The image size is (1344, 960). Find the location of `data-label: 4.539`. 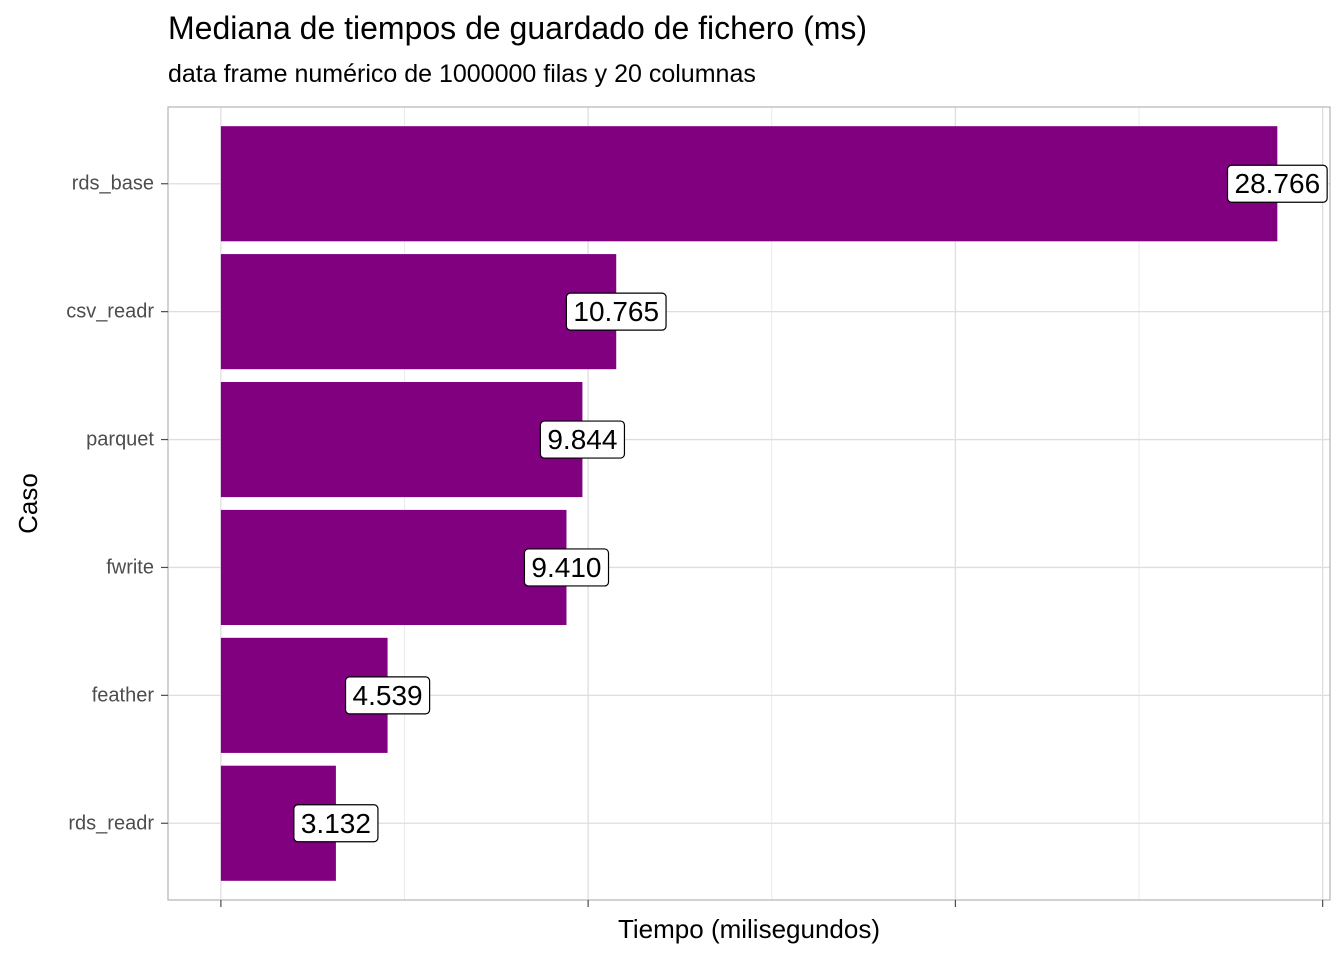

data-label: 4.539 is located at coordinates (387, 695).